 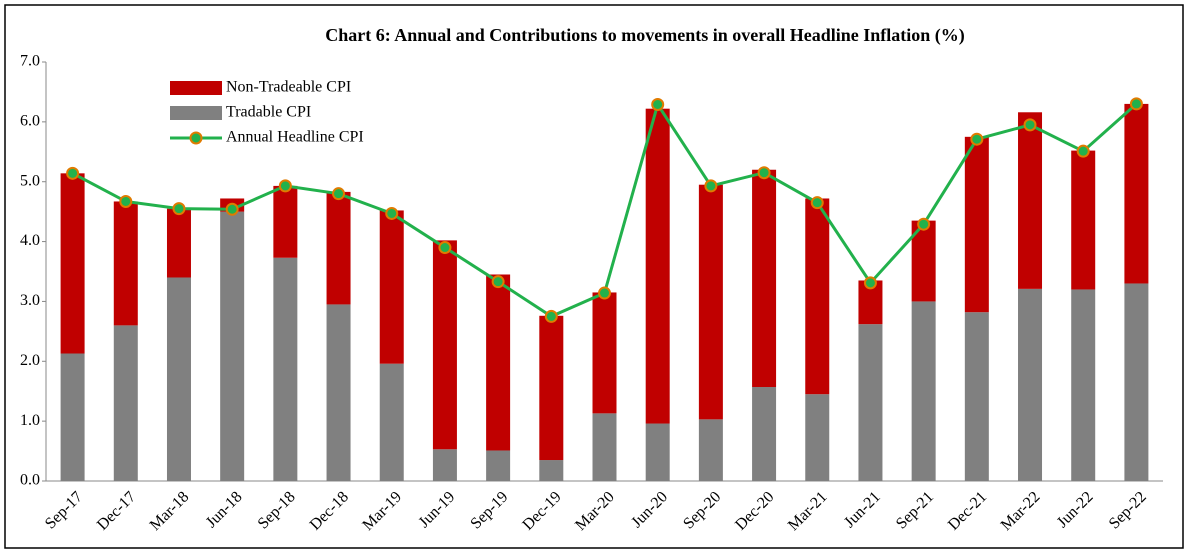 What do you see at coordinates (295, 137) in the screenshot?
I see `legend-label: Annual Headline CPI` at bounding box center [295, 137].